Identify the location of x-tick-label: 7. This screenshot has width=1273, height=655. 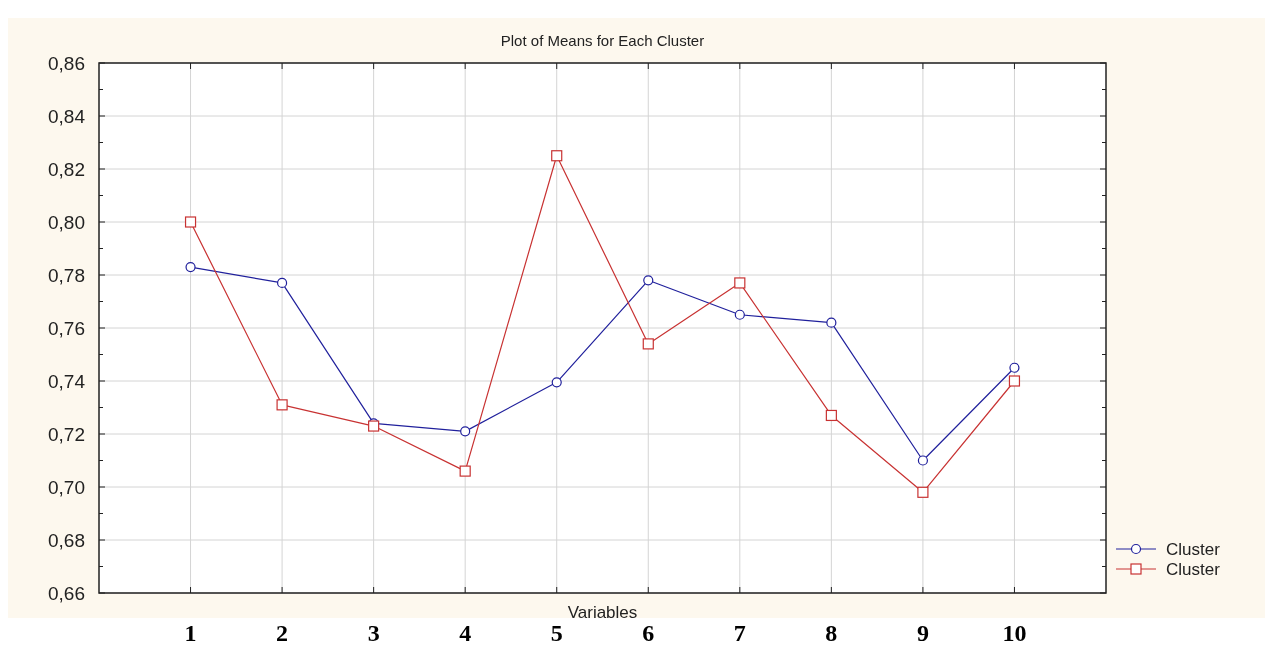
(739, 633).